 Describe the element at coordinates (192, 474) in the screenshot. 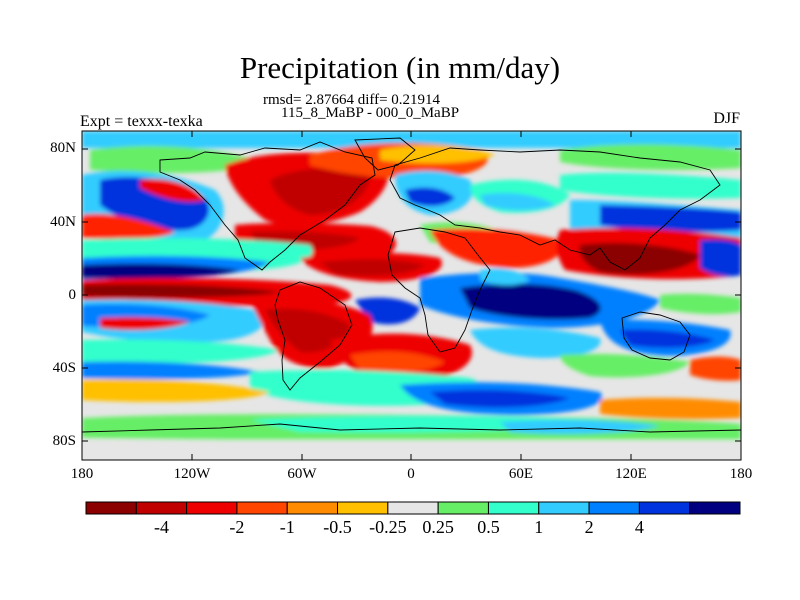

I see `lon-tick-label: 120W` at that location.